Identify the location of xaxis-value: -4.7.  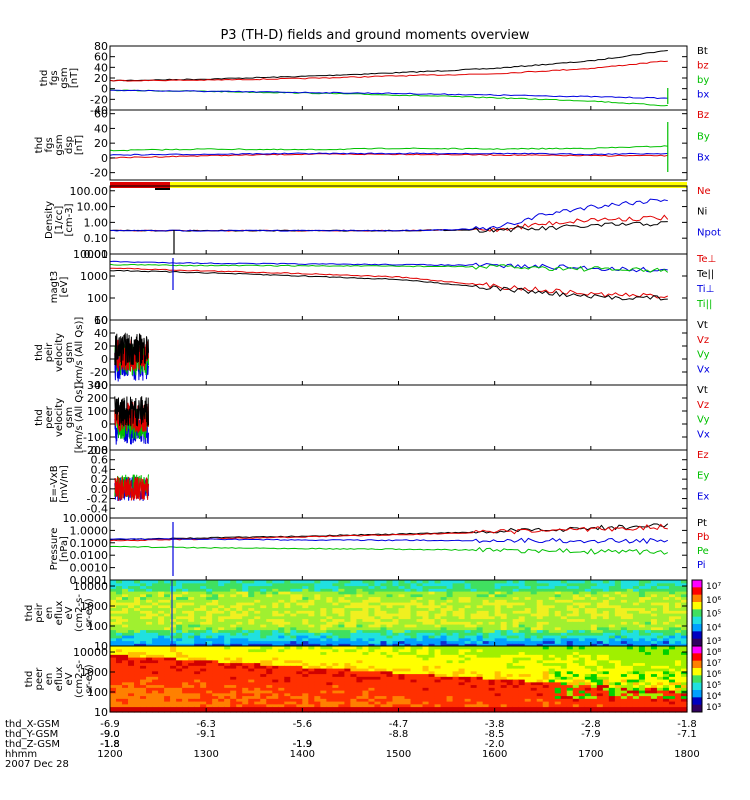
(399, 724).